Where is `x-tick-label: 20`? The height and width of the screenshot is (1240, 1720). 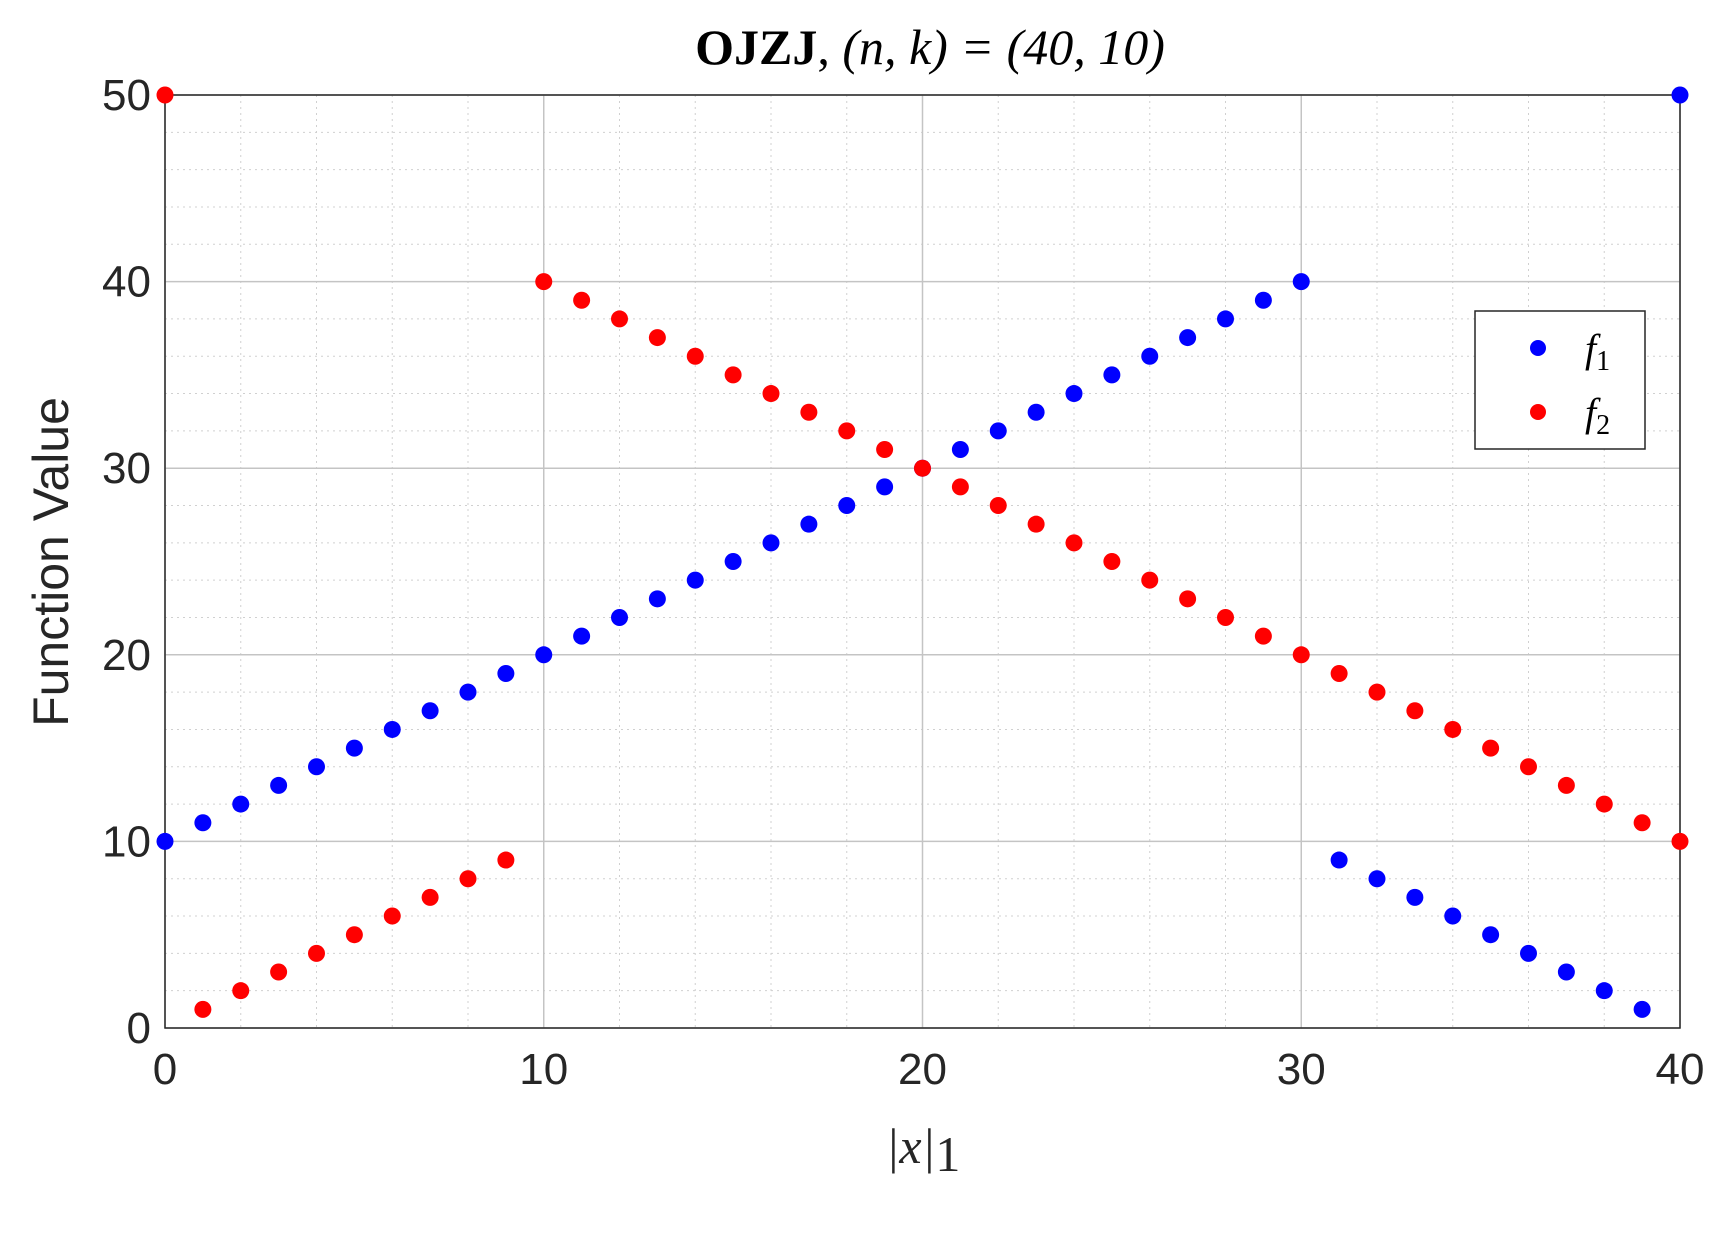
x-tick-label: 20 is located at coordinates (922, 1069).